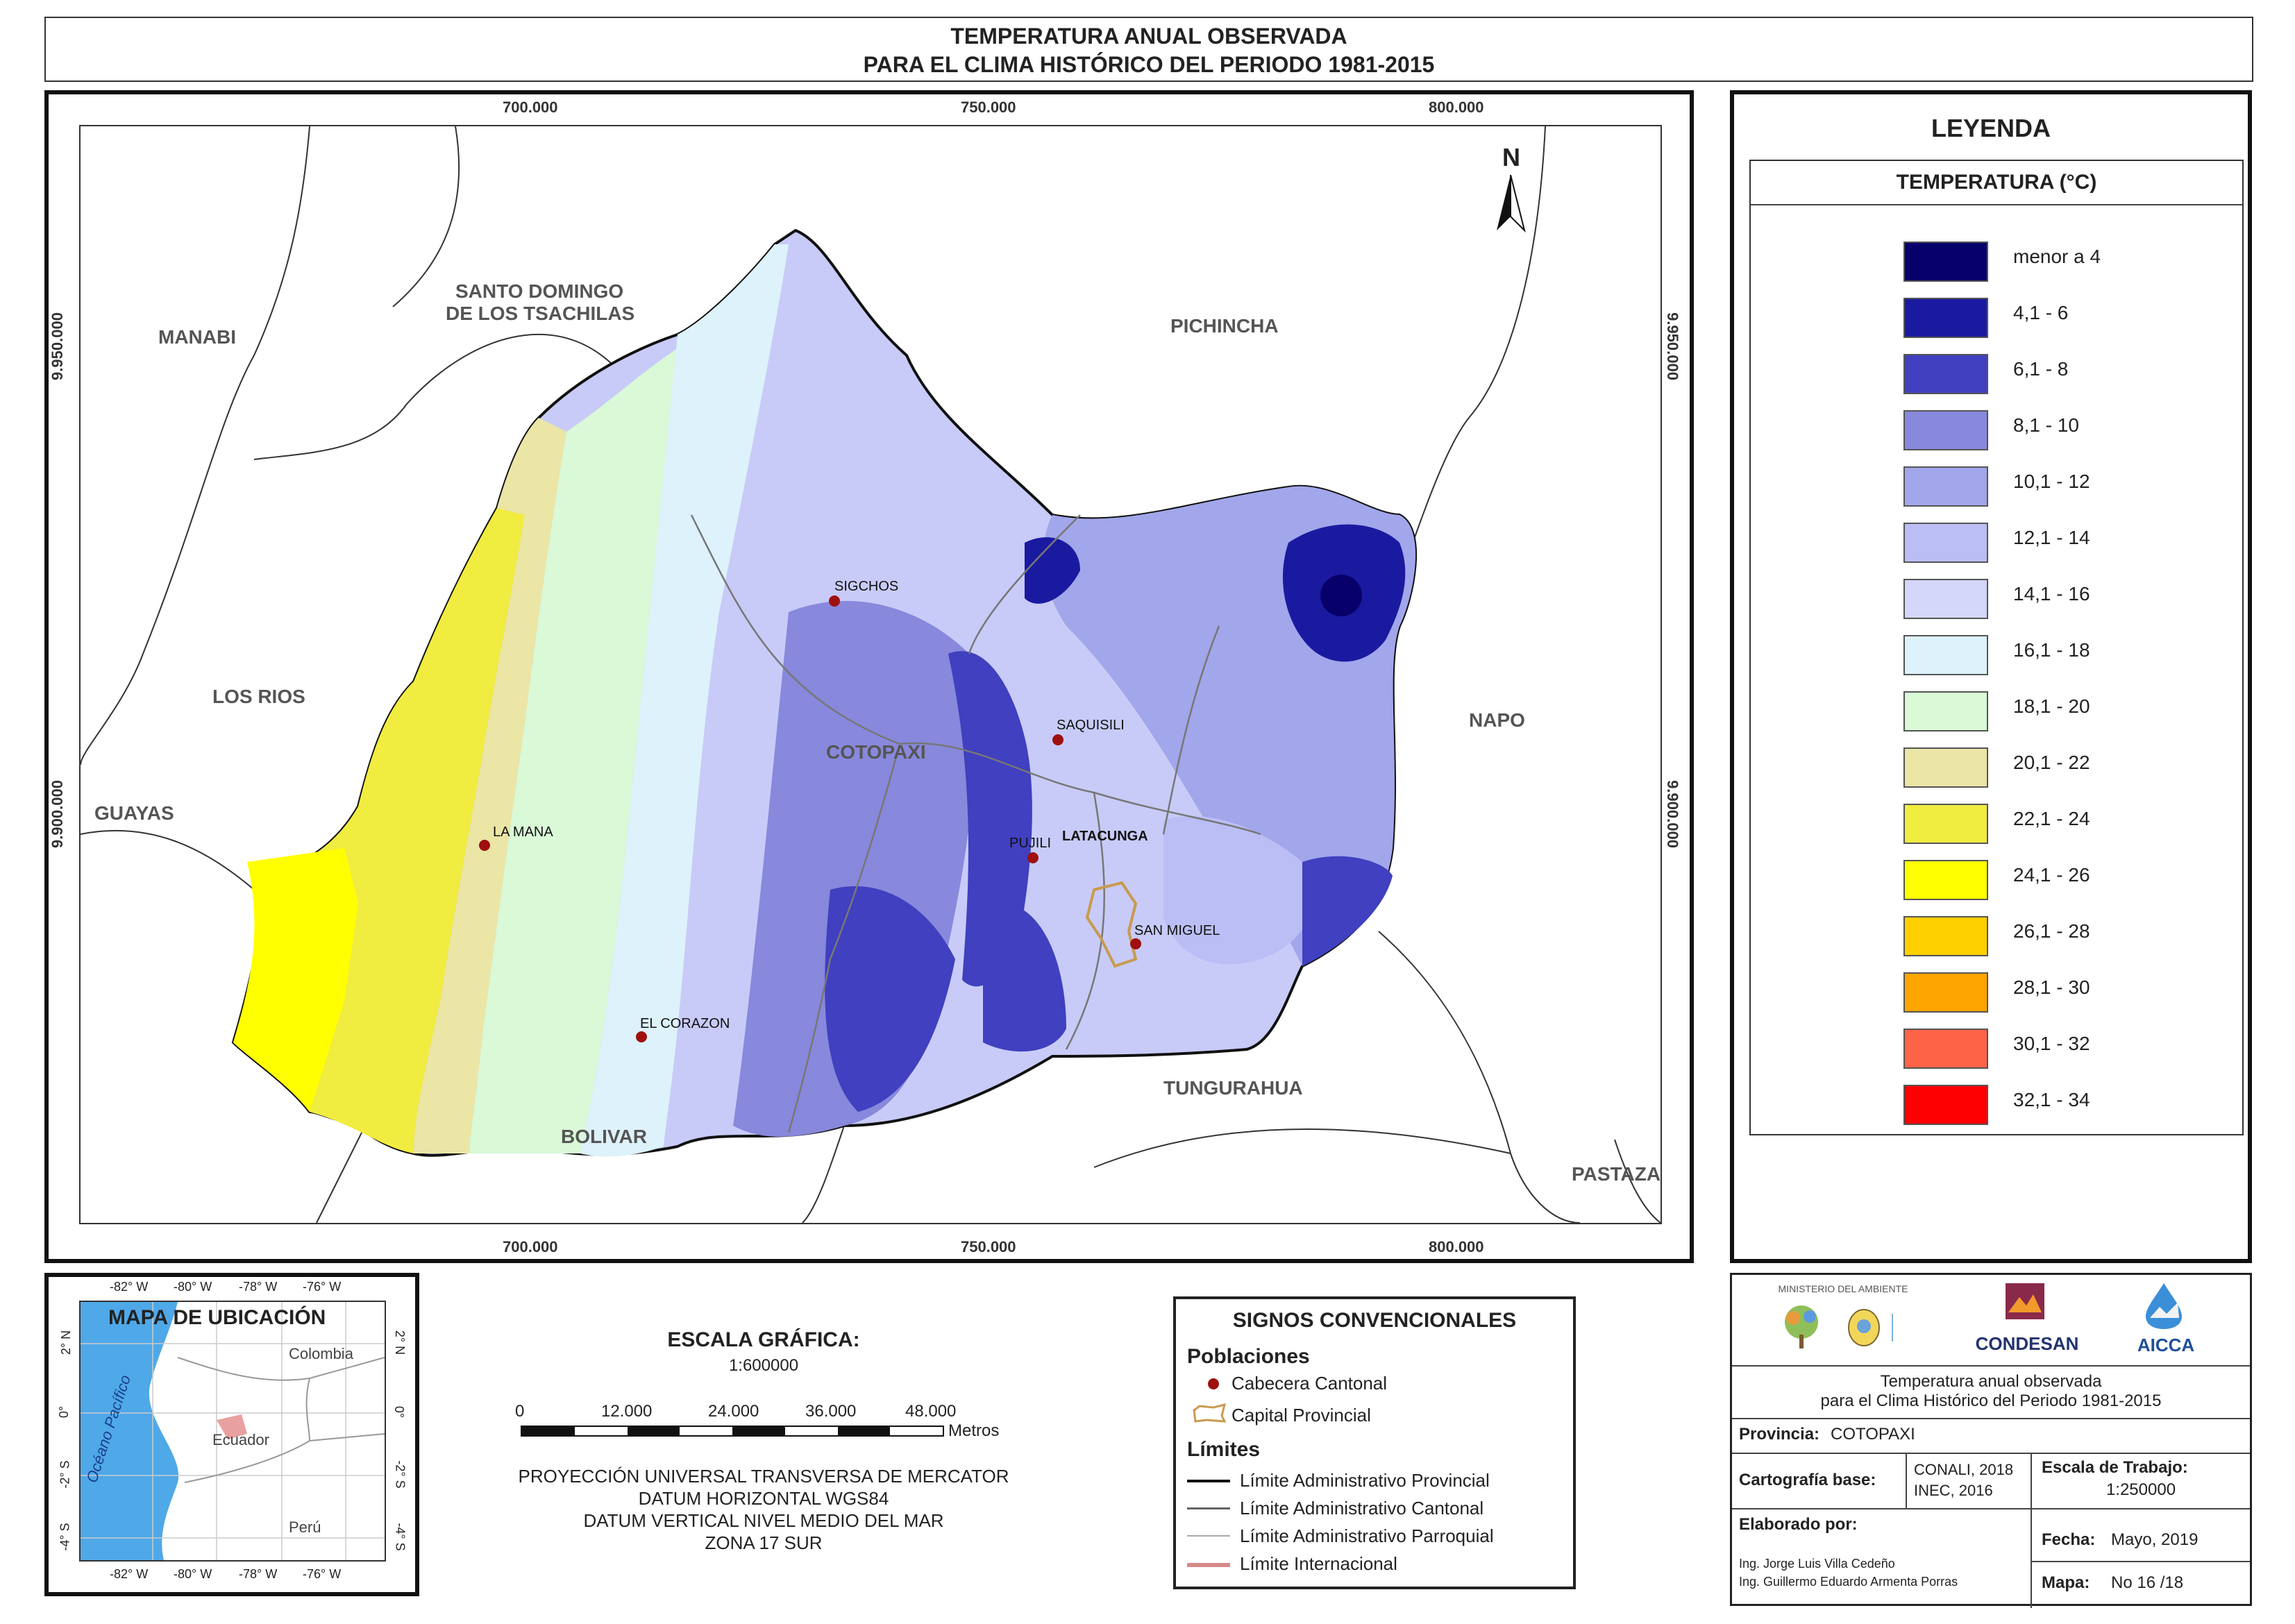 Image resolution: width=2295 pixels, height=1624 pixels. What do you see at coordinates (1996, 764) in the screenshot?
I see `legend-item: 20,1 - 22` at bounding box center [1996, 764].